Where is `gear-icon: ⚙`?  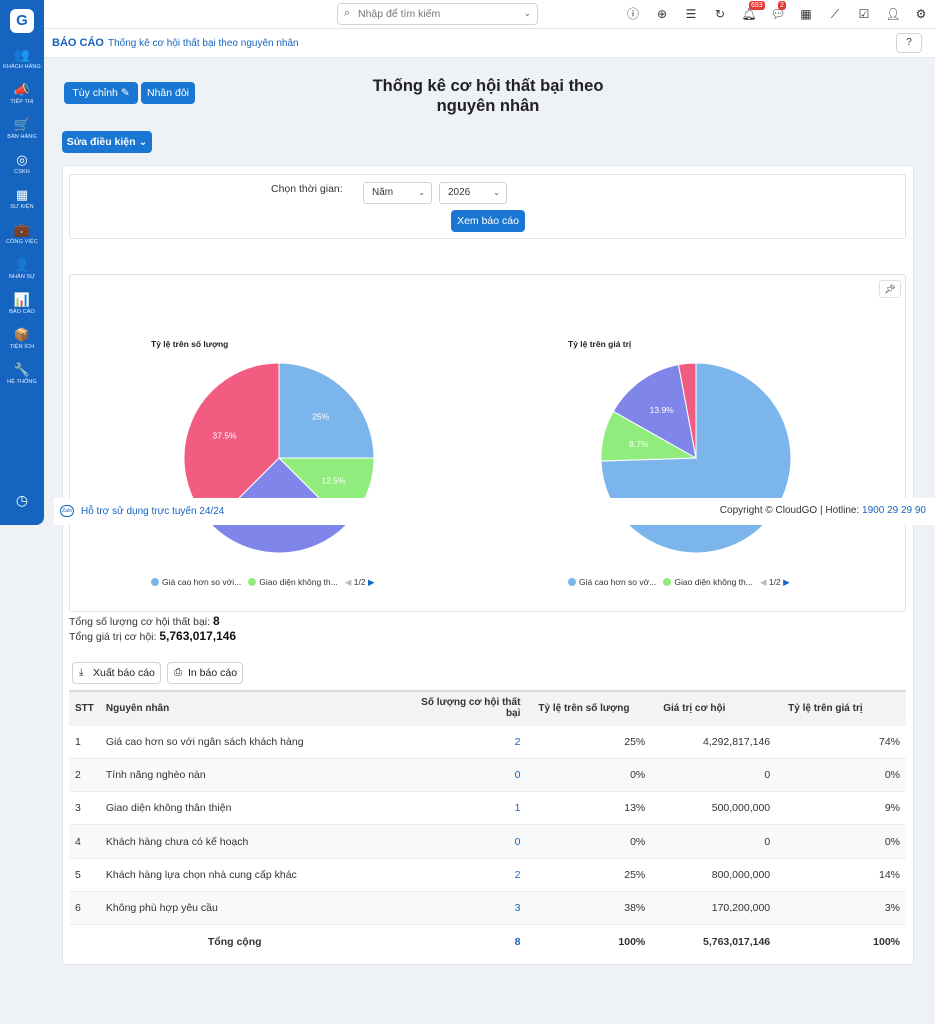
gear-icon: ⚙ is located at coordinates (921, 14).